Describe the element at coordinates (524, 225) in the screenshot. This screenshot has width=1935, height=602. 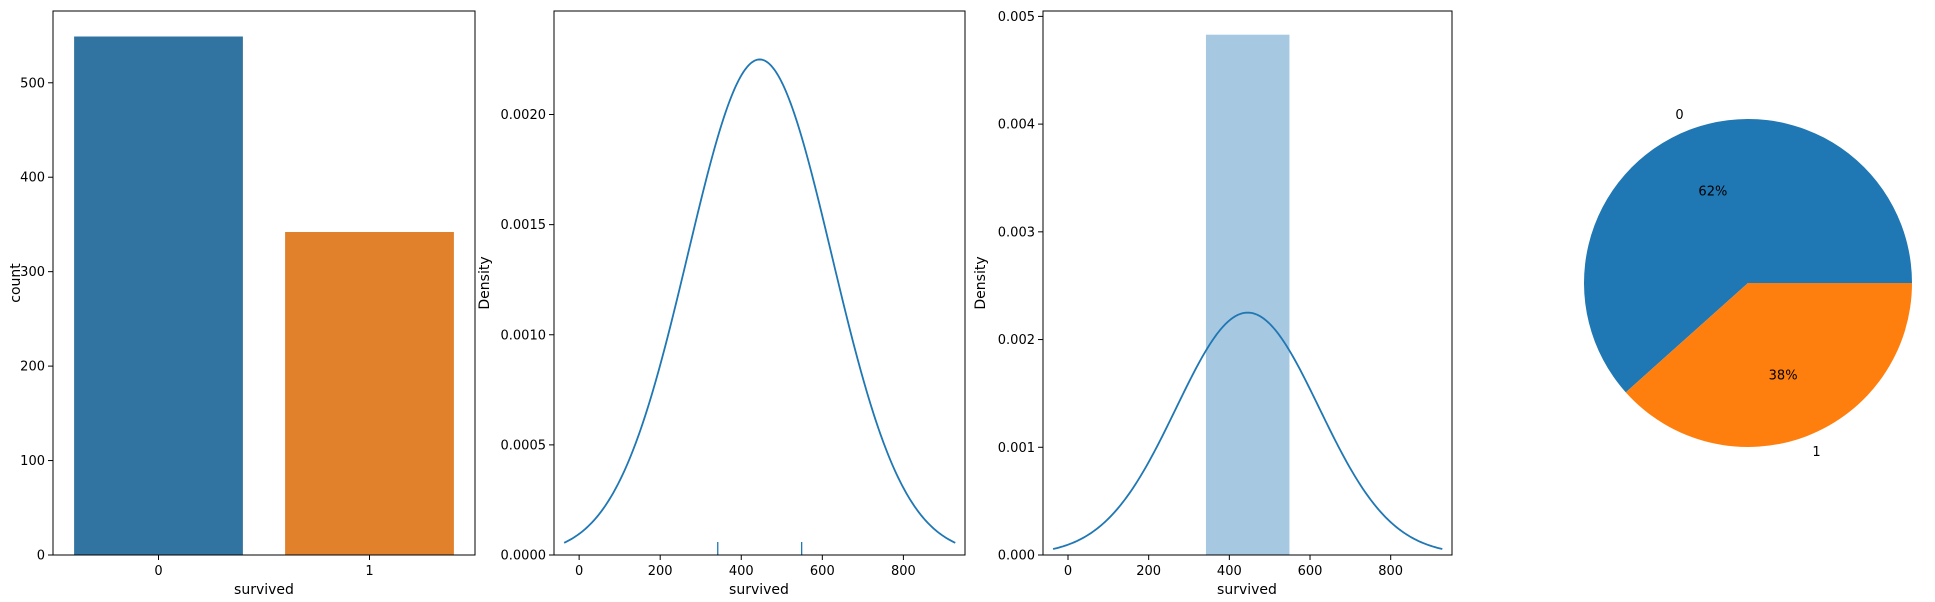
I see `y-tick-label: 0.0015` at that location.